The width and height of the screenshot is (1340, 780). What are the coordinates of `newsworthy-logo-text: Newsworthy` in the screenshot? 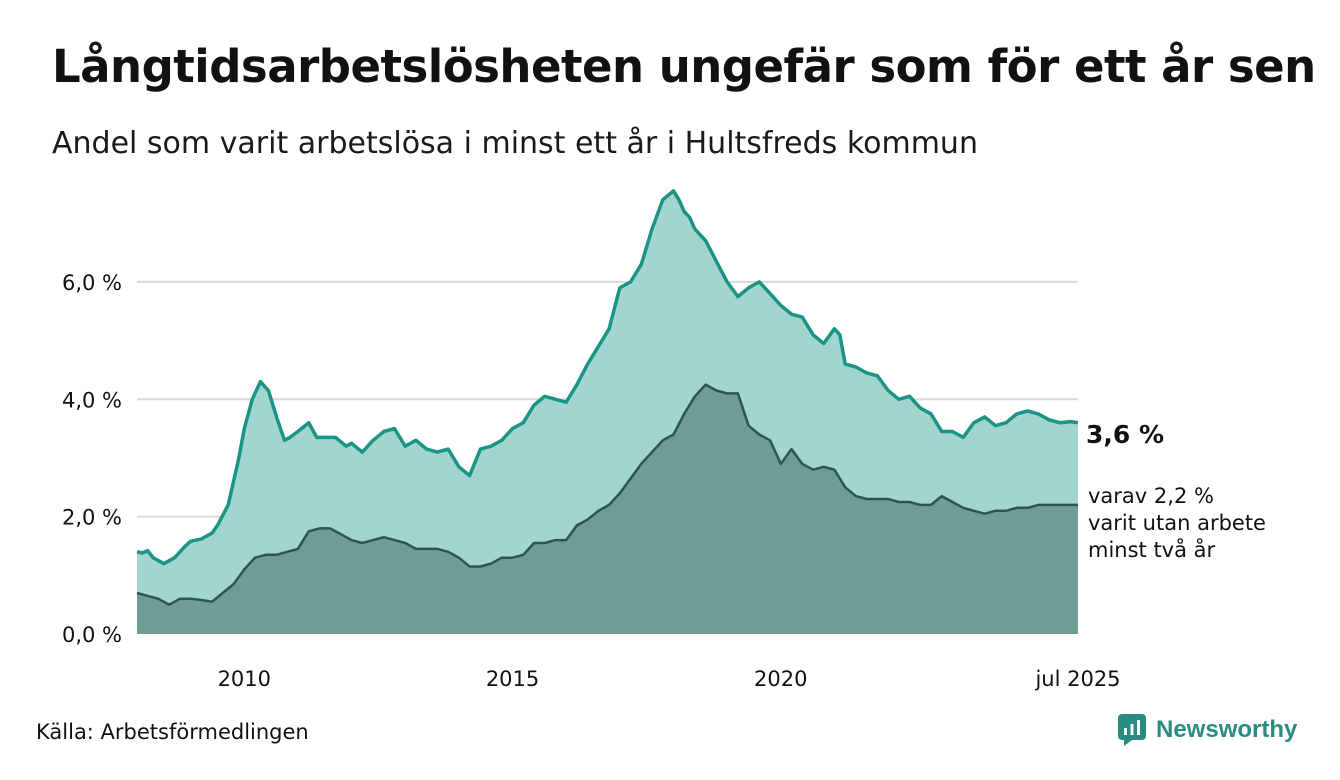 It's located at (1227, 729).